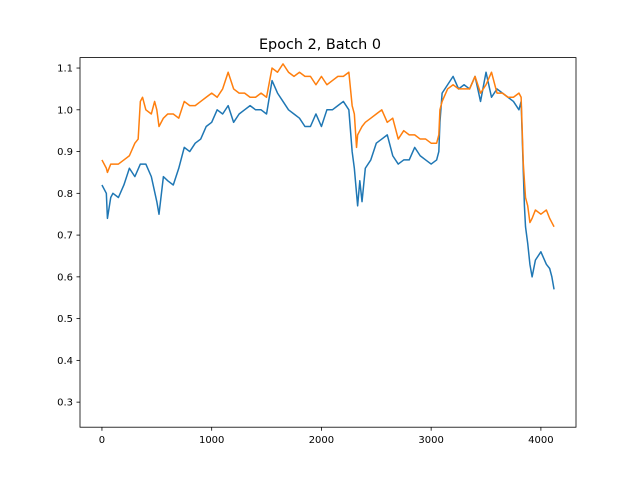 The height and width of the screenshot is (485, 640). Describe the element at coordinates (102, 440) in the screenshot. I see `x-tick-label: 0` at that location.